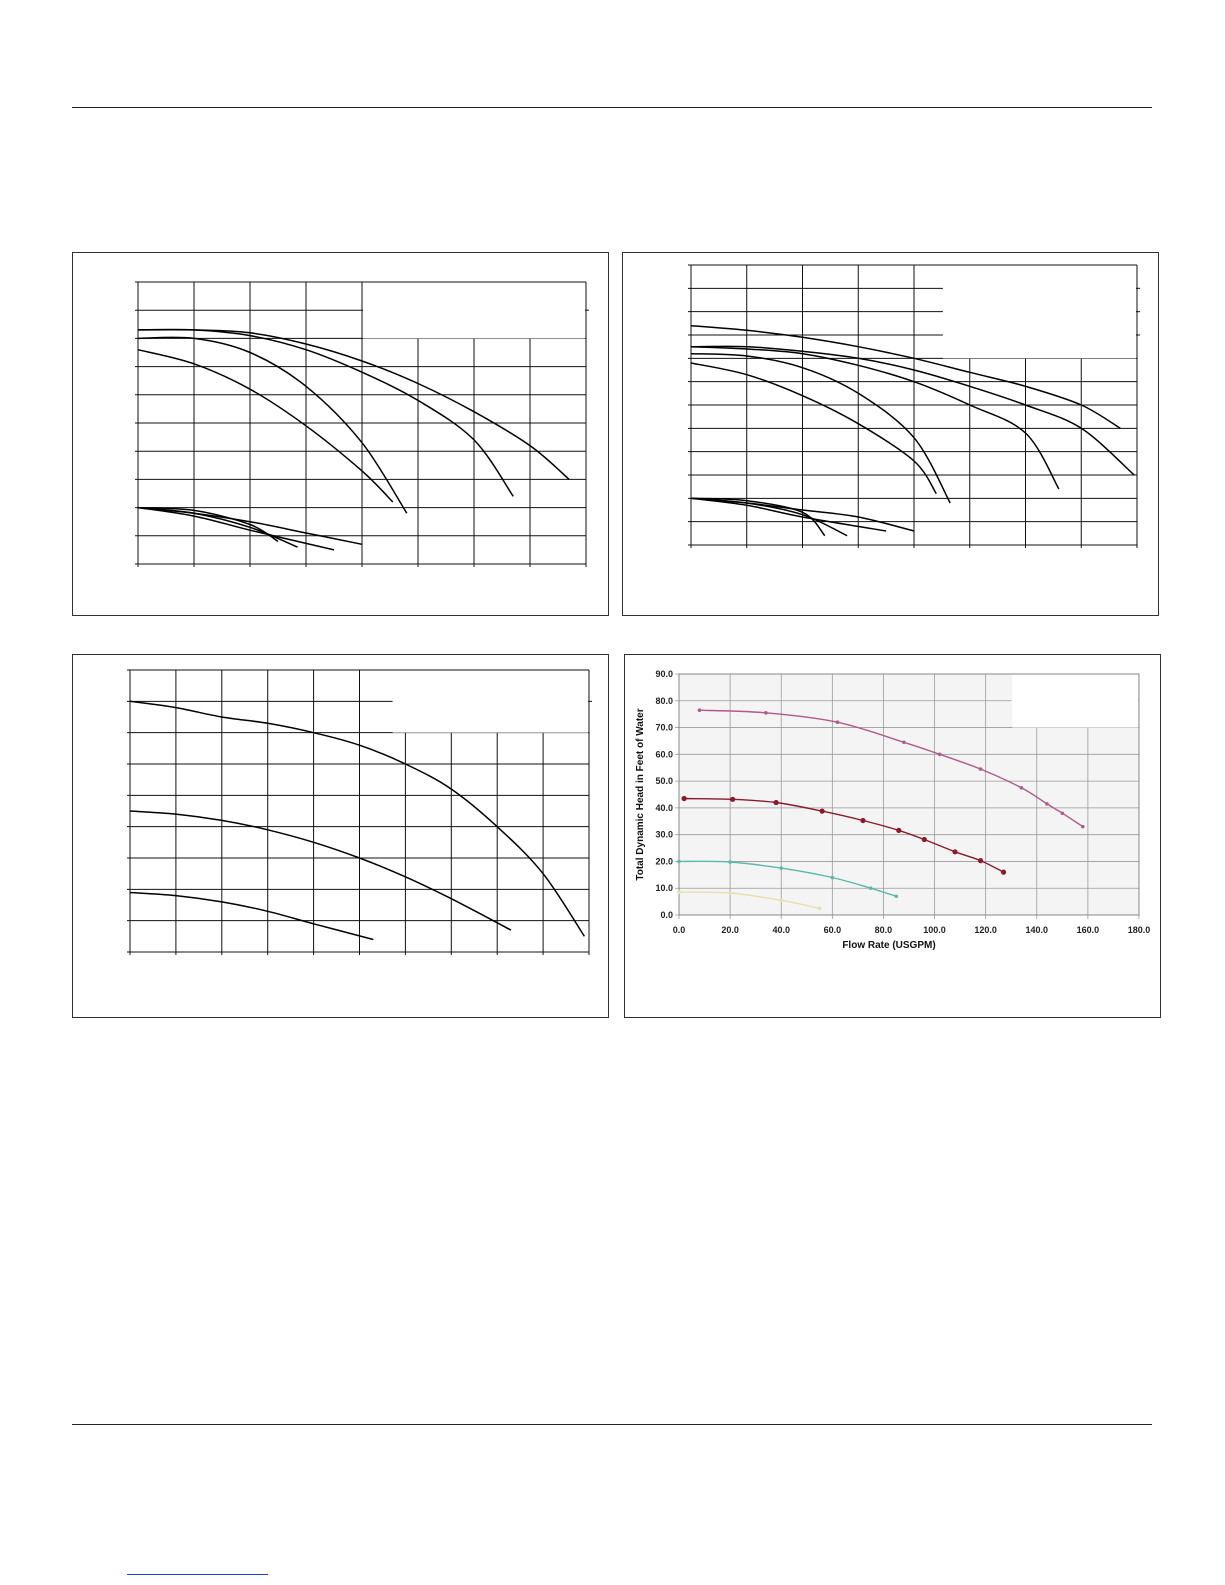 This screenshot has width=1225, height=1585. I want to click on y-tick-label: 50.0, so click(664, 781).